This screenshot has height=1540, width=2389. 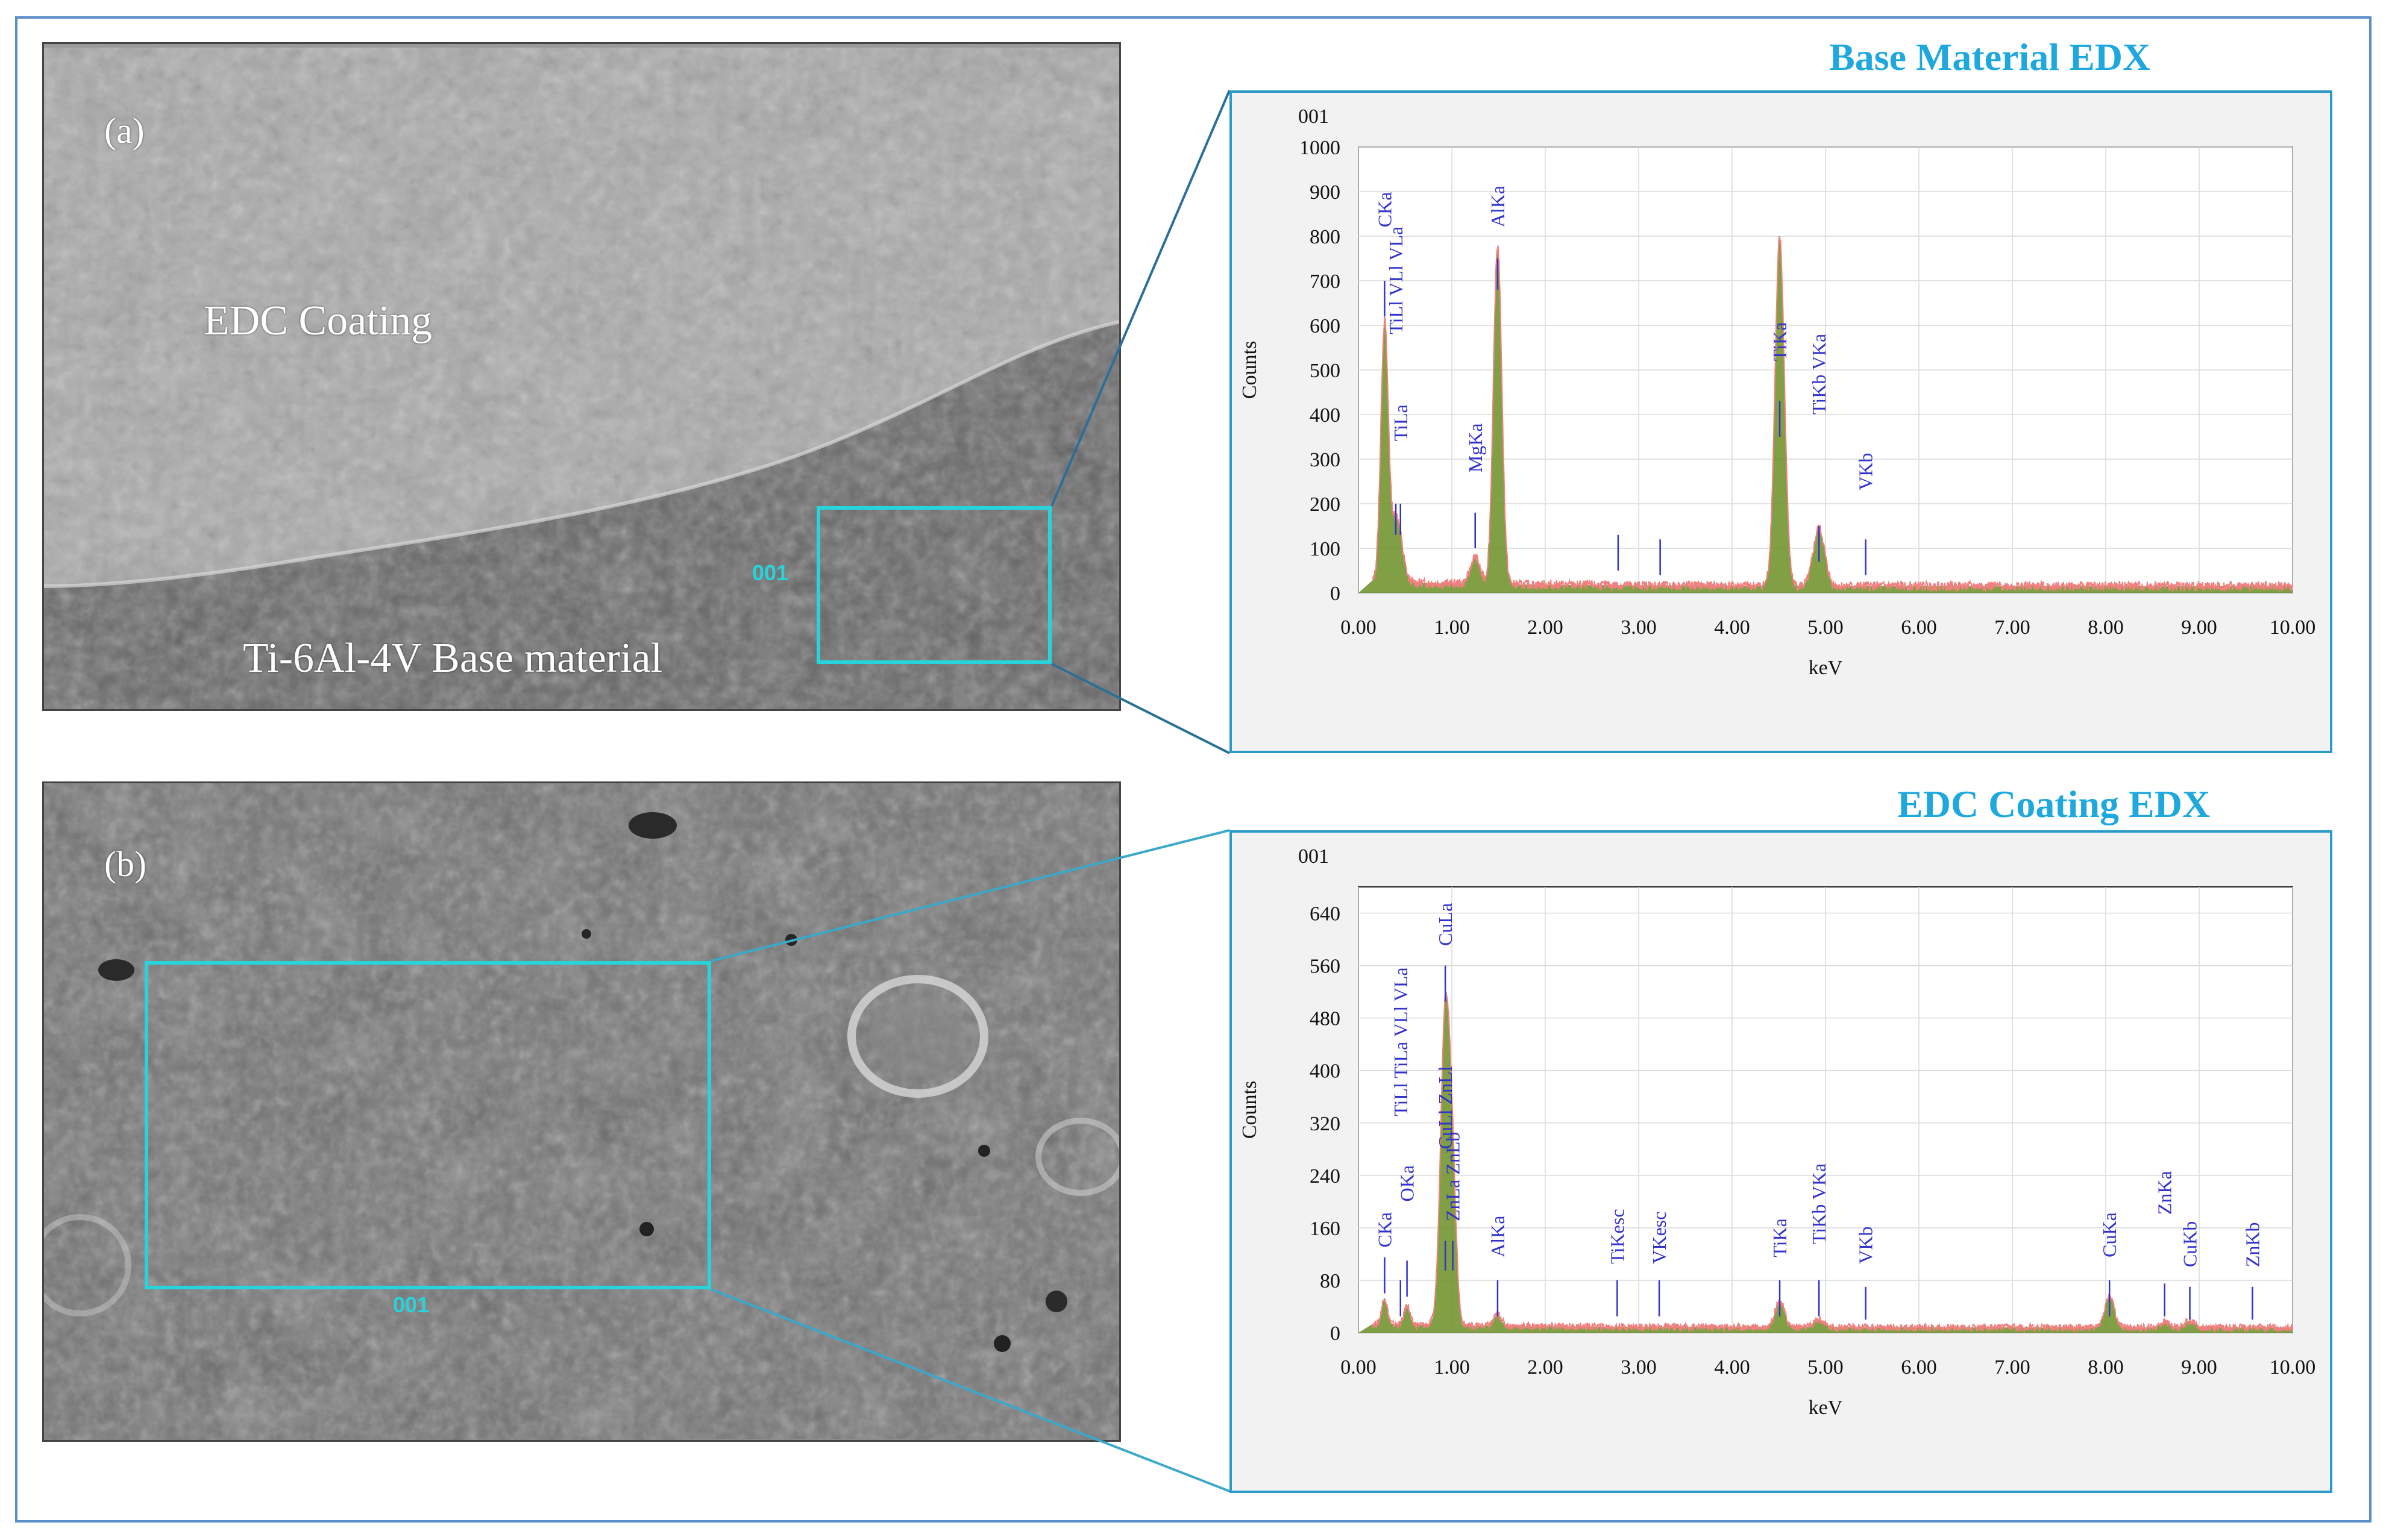 I want to click on analysis-region-b, so click(x=428, y=1125).